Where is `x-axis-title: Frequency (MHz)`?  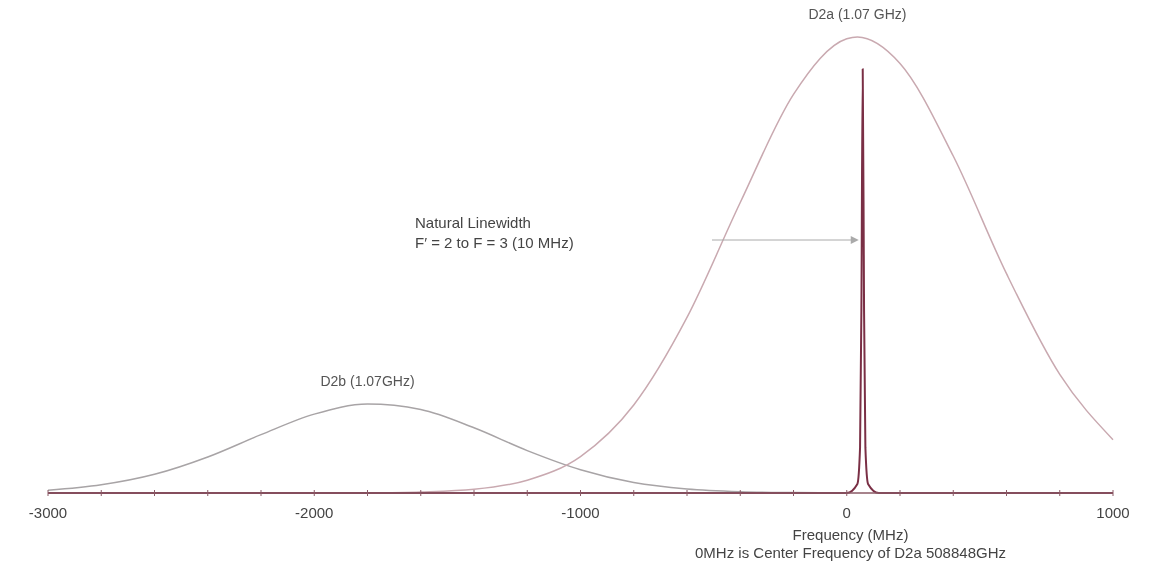
x-axis-title: Frequency (MHz) is located at coordinates (850, 534).